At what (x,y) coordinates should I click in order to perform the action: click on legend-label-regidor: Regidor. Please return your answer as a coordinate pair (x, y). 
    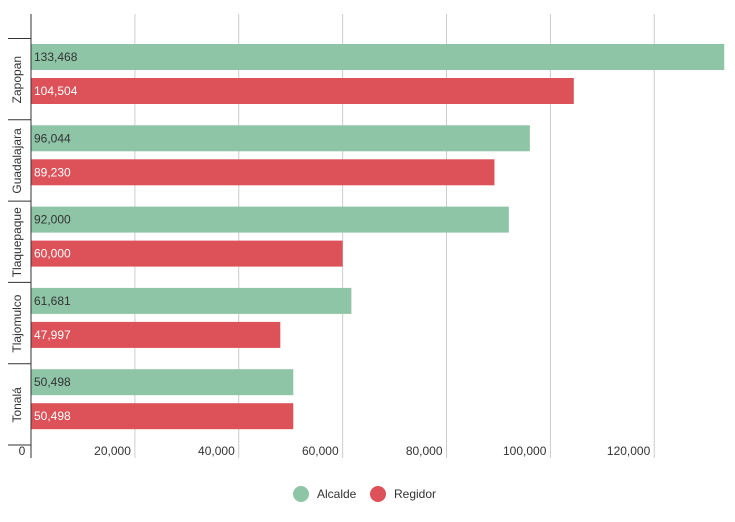
    Looking at the image, I should click on (415, 494).